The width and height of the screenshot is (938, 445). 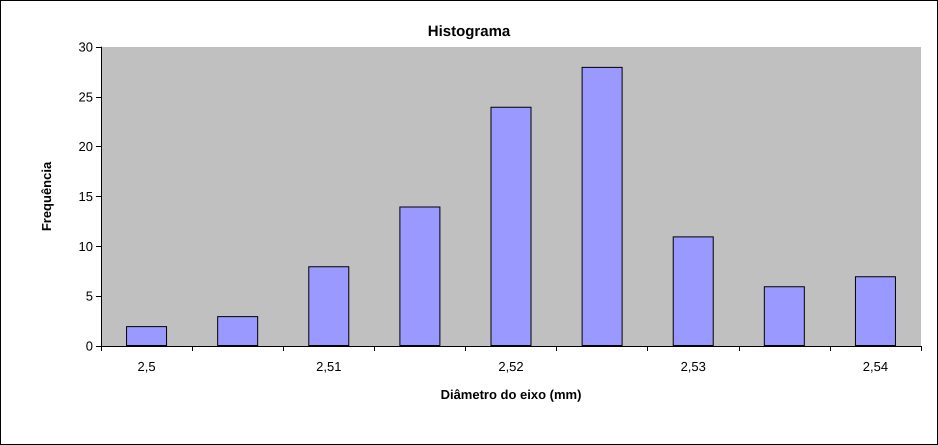 I want to click on y-tick-label: 25, so click(x=85, y=96).